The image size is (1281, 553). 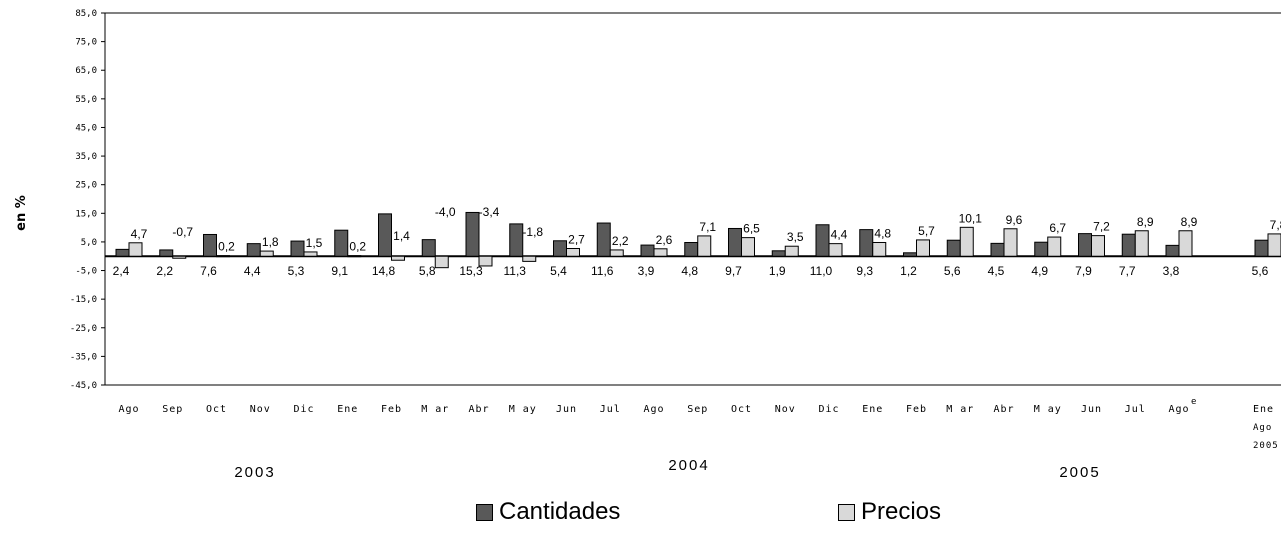 What do you see at coordinates (435, 409) in the screenshot?
I see `x-tick-label: M ar` at bounding box center [435, 409].